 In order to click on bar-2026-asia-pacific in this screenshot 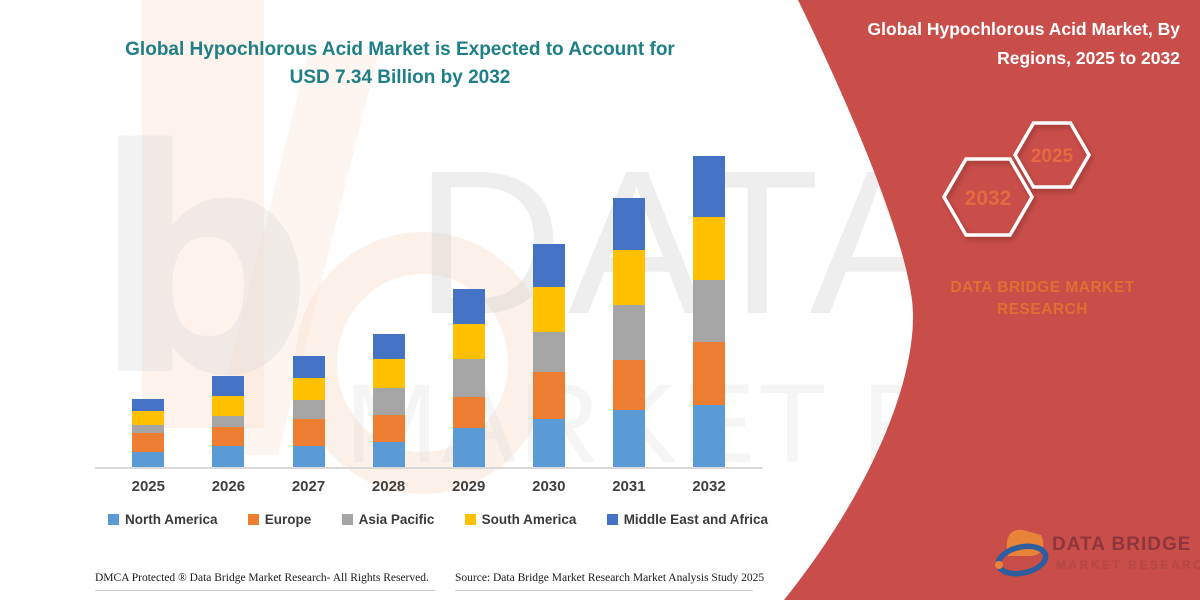, I will do `click(228, 421)`.